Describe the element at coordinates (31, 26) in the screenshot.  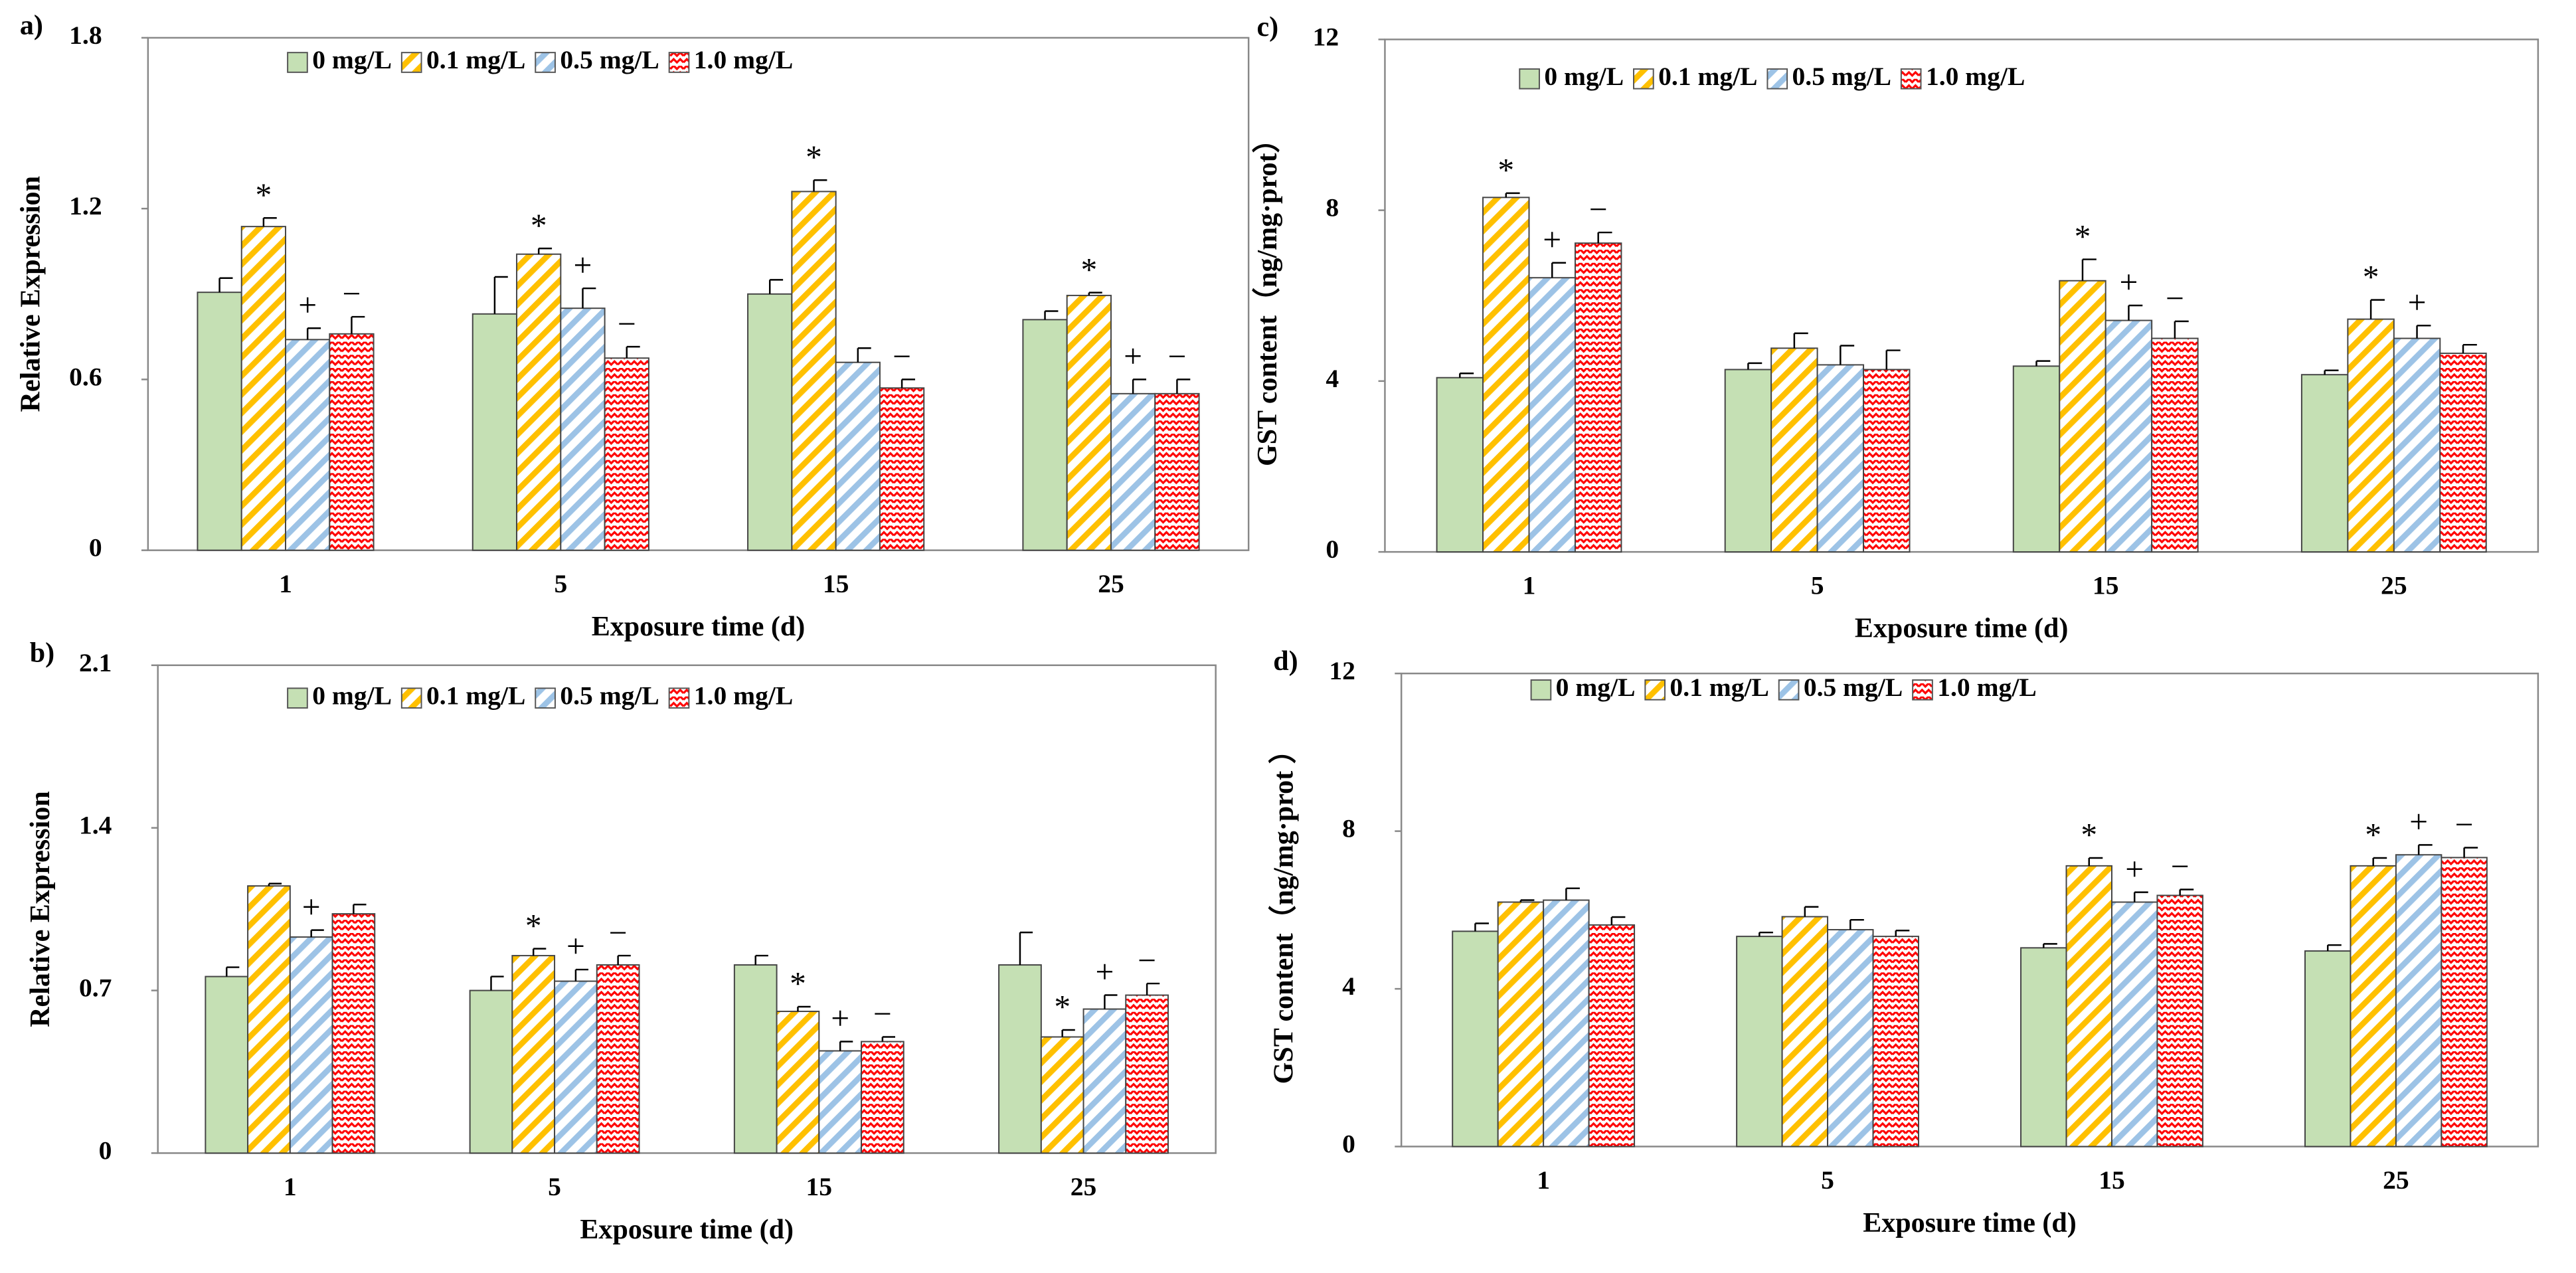
I see `panel-label: a)` at that location.